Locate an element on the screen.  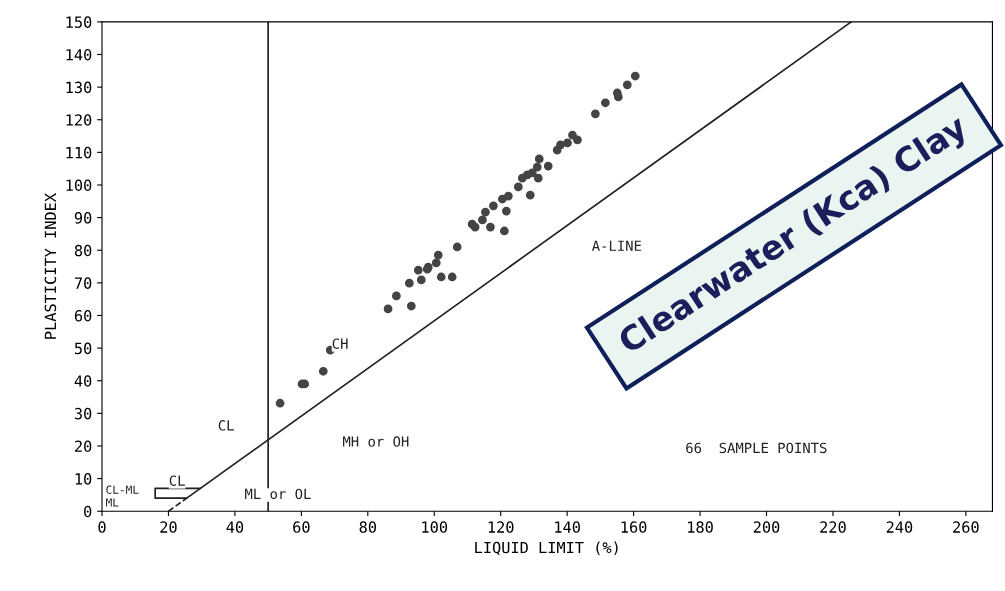
x-tick-label: 160 is located at coordinates (634, 527).